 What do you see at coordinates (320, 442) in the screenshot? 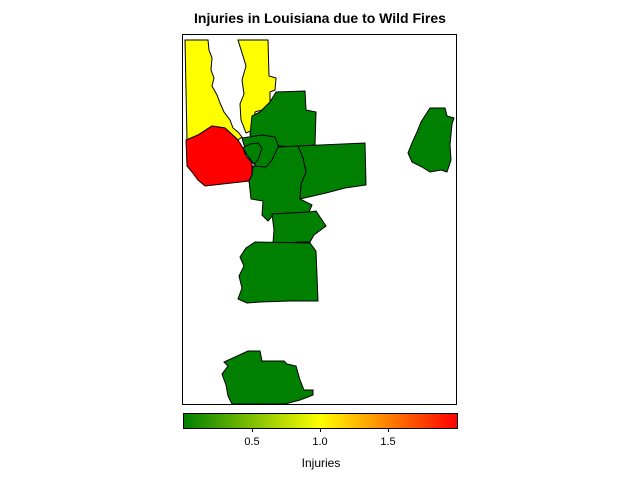
I see `legend-tick-label: 1.0` at bounding box center [320, 442].